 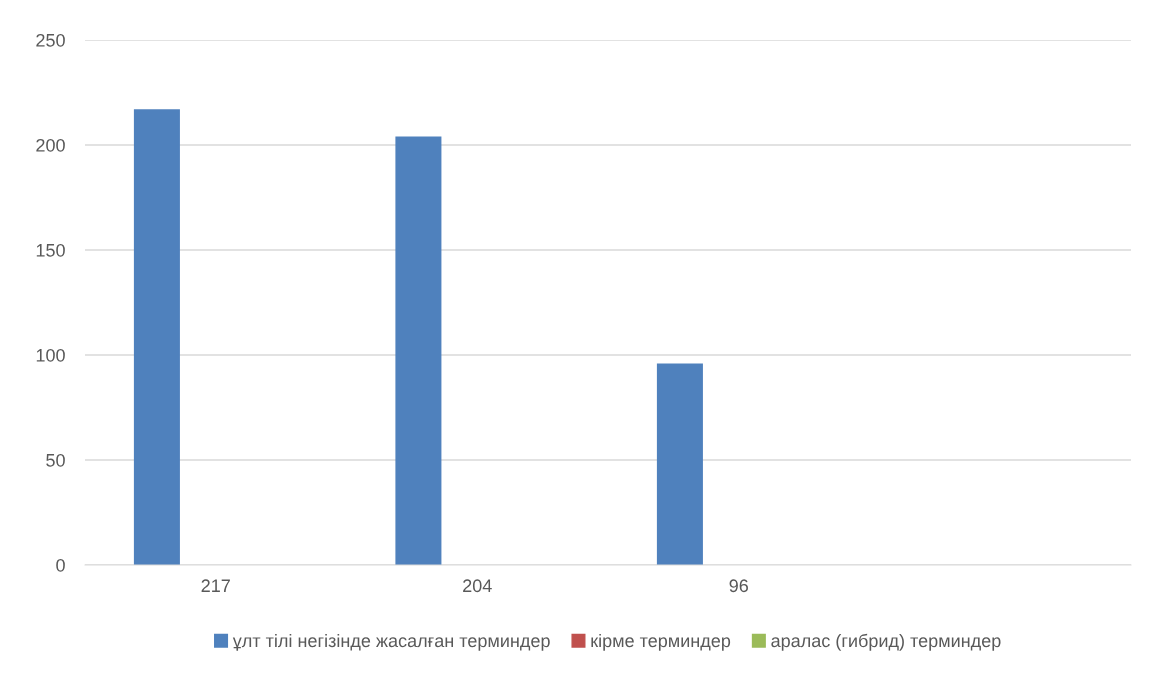 What do you see at coordinates (50, 40) in the screenshot?
I see `y-tick-label: 250` at bounding box center [50, 40].